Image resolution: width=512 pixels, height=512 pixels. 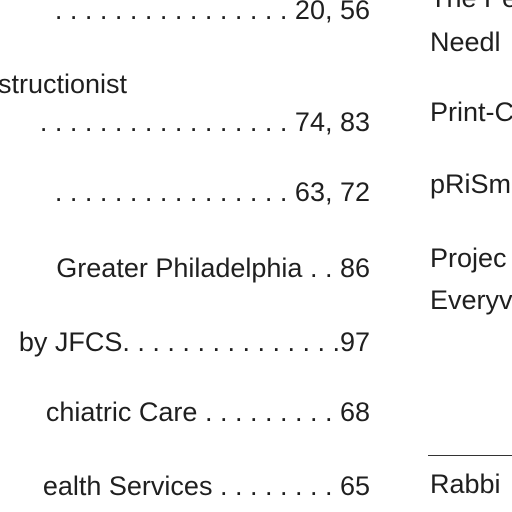 What do you see at coordinates (204, 122) in the screenshot?
I see `index-entry-line: . . . . . . . . . . . . . . . . . 74, 83` at bounding box center [204, 122].